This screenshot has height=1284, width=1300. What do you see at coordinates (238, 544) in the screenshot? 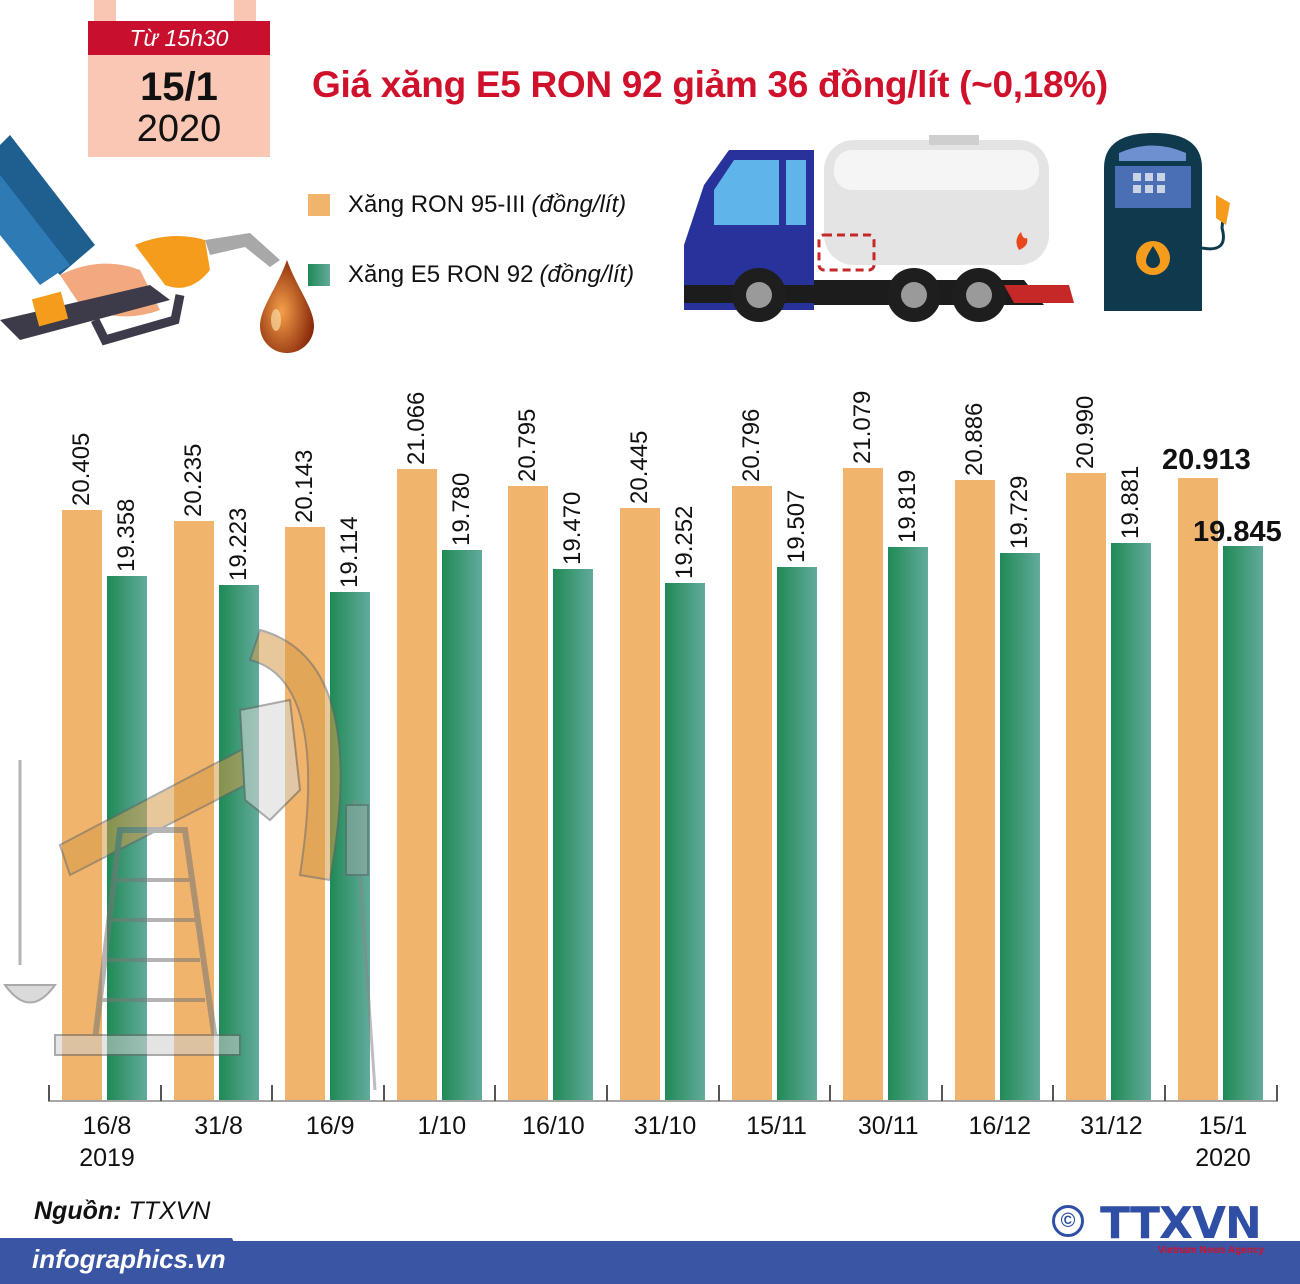
I see `bar-value-label: 19.223` at bounding box center [238, 544].